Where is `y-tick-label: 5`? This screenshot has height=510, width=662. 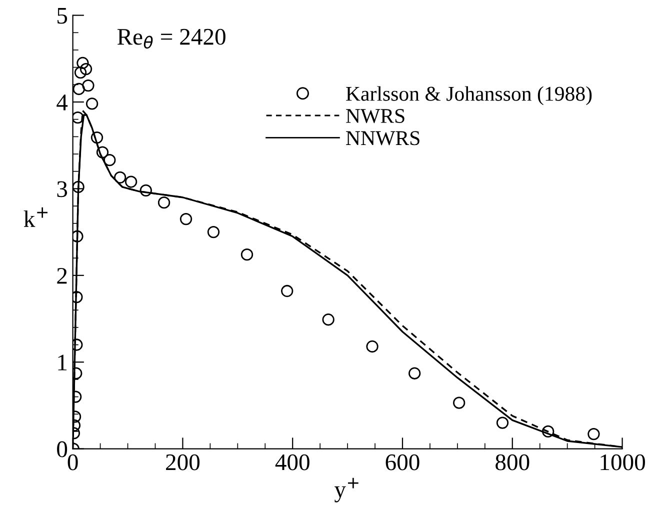
y-tick-label: 5 is located at coordinates (63, 16).